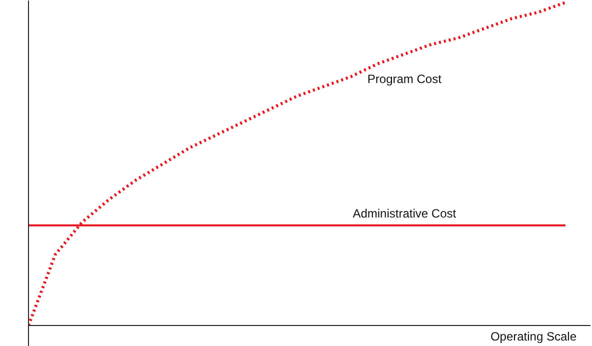 The width and height of the screenshot is (592, 346). I want to click on series-label: Program Cost, so click(404, 79).